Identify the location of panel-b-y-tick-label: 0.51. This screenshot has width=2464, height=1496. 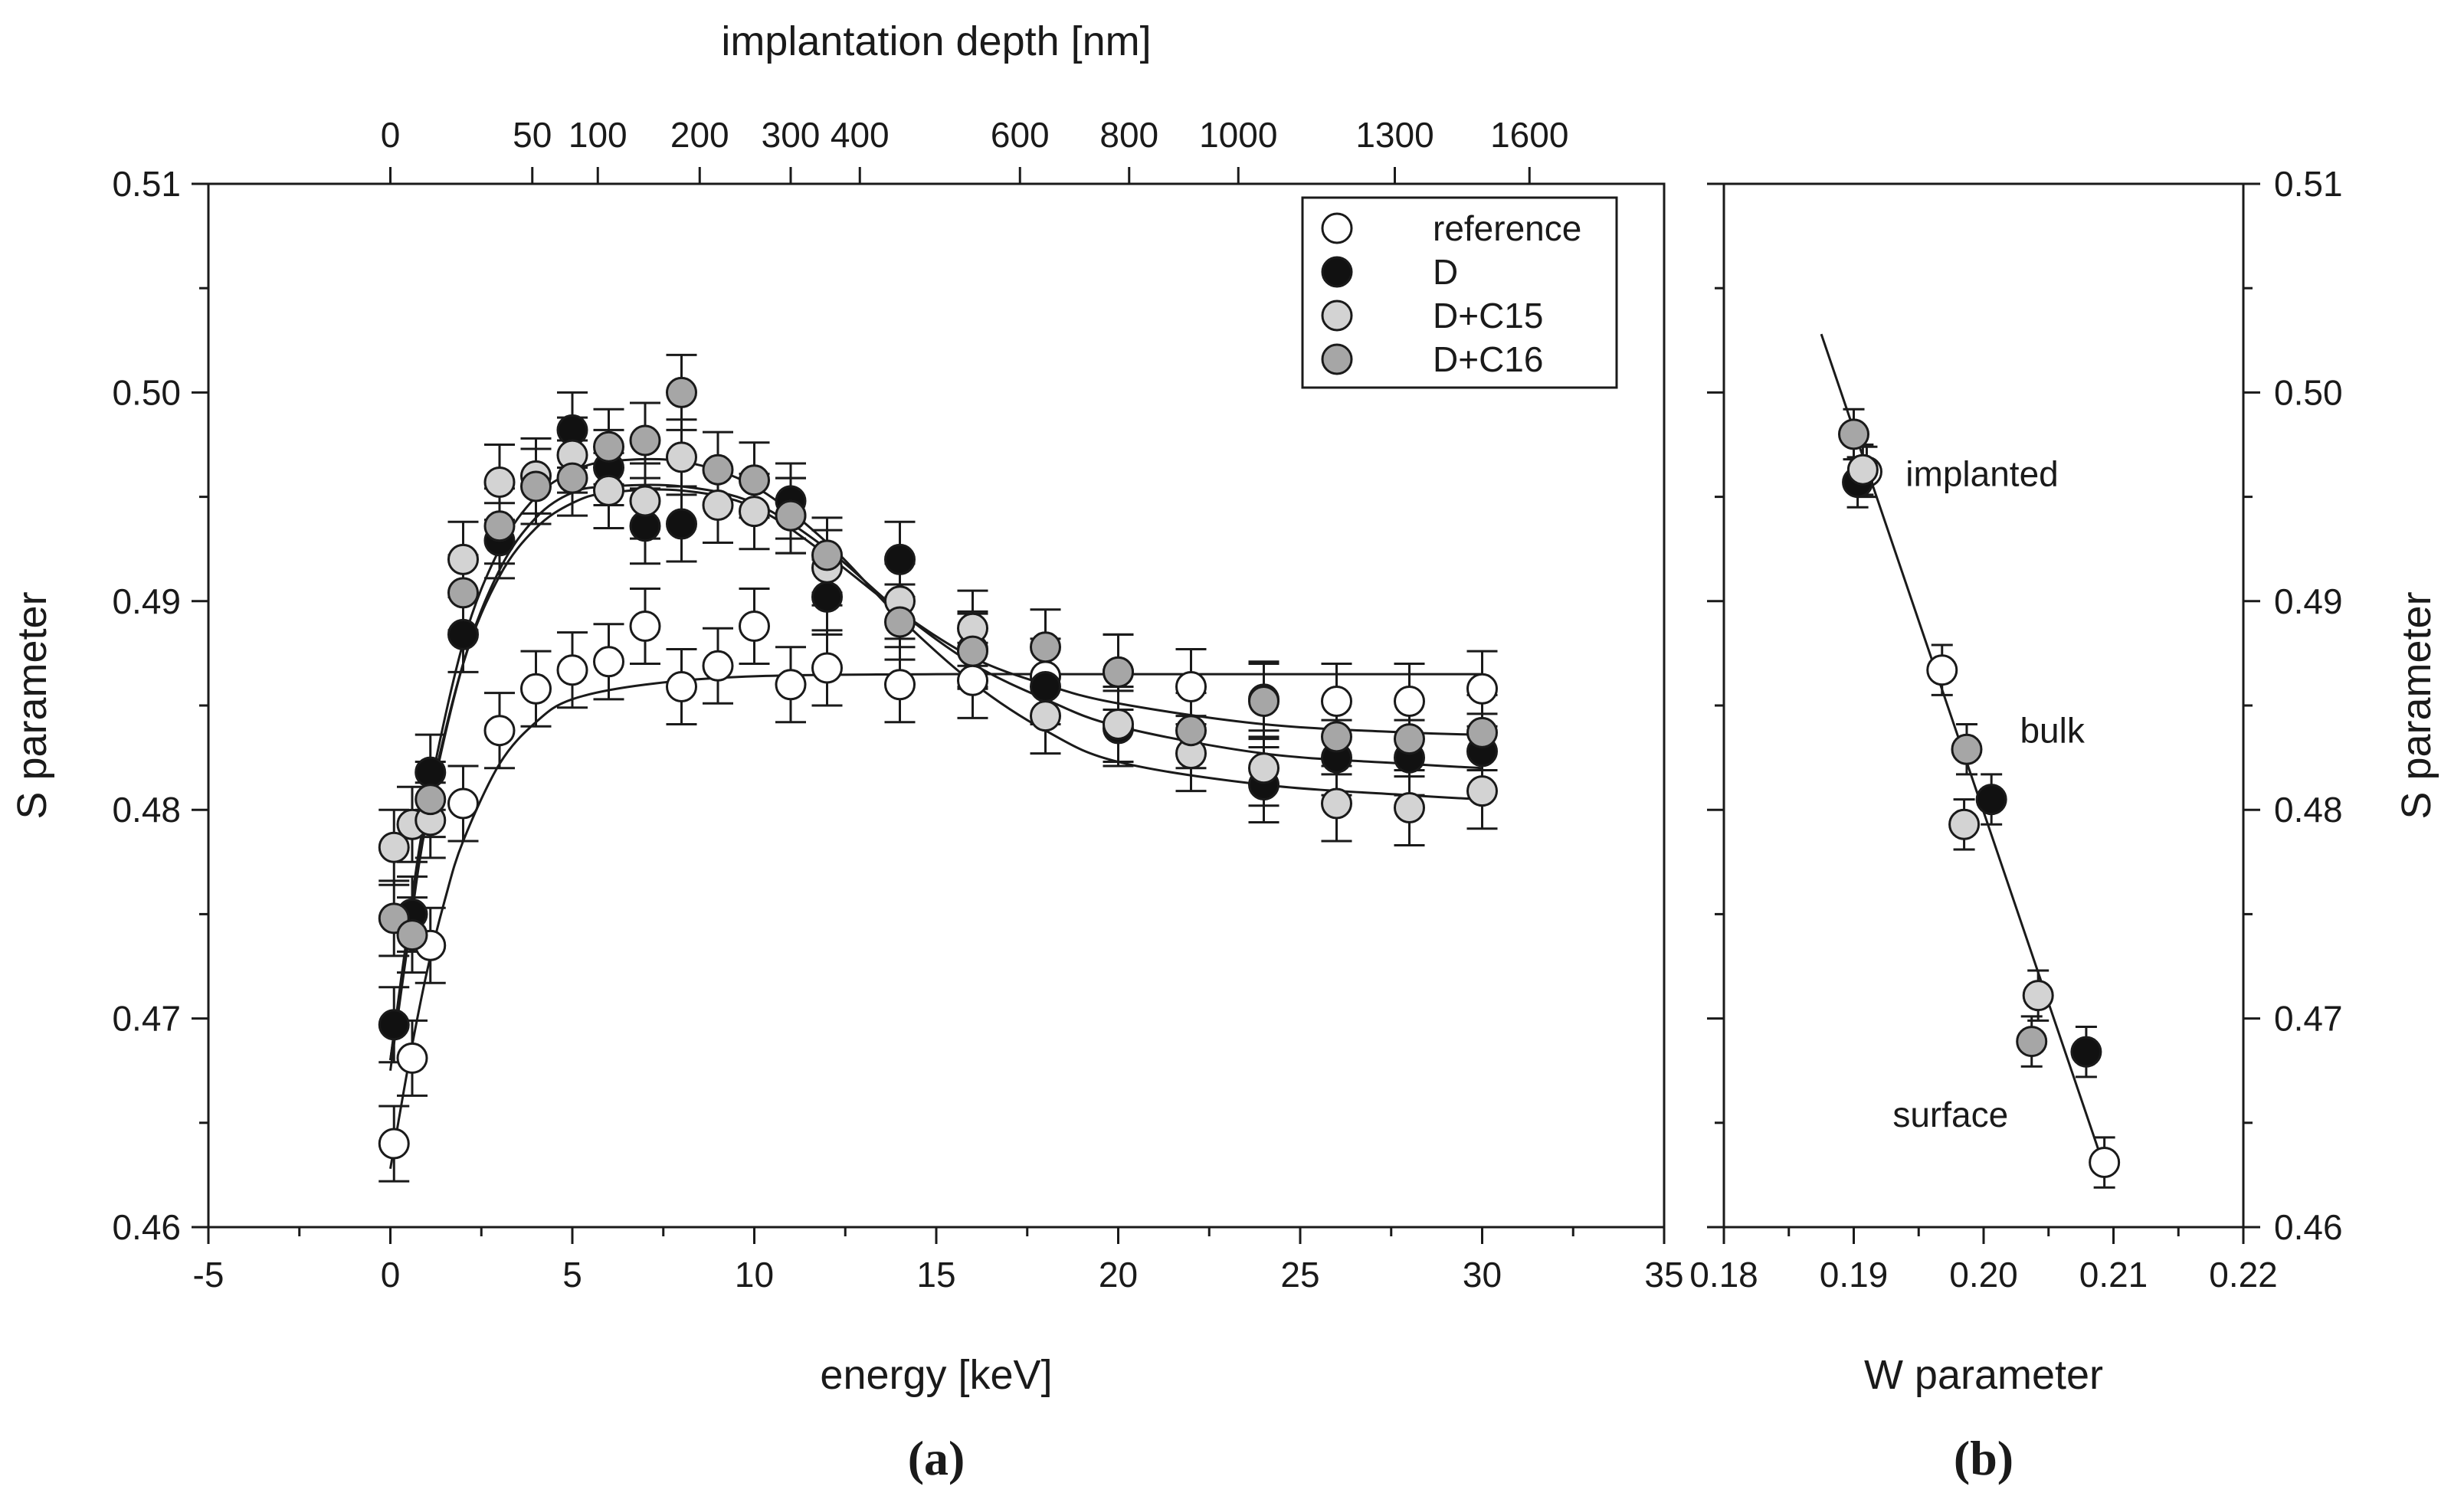
(2308, 184).